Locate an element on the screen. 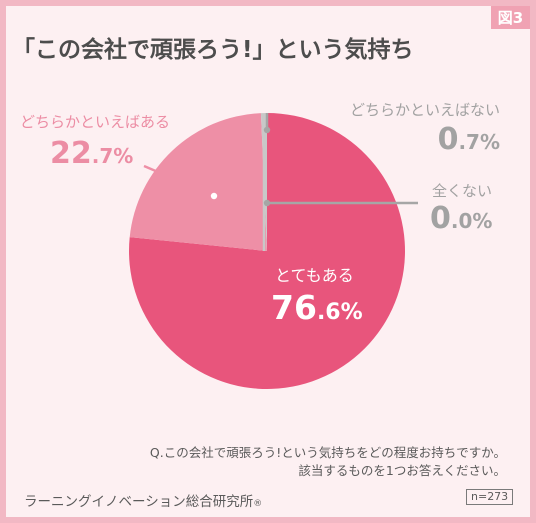 This screenshot has width=536, height=523. label-somewhat-no: どちらかといえばない 0.7% is located at coordinates (425, 128).